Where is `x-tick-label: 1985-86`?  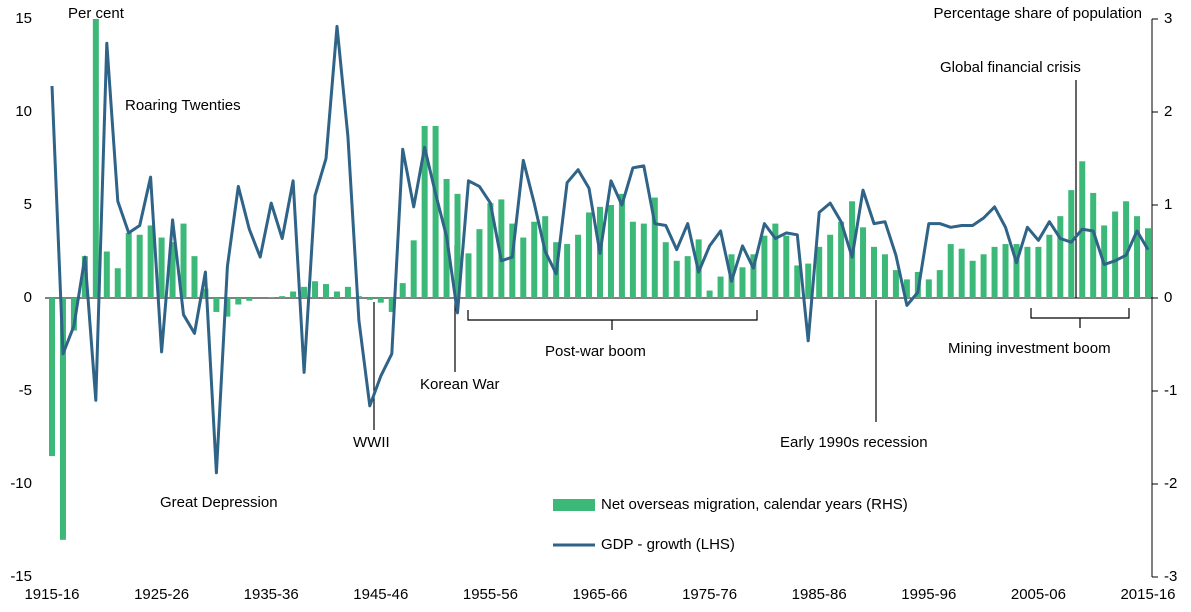
x-tick-label: 1985-86 is located at coordinates (819, 594).